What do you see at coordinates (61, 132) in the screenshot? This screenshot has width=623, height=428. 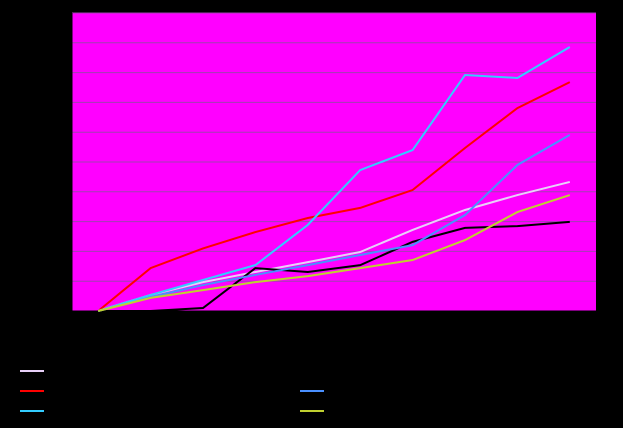 I see `y-tick-label: 6` at bounding box center [61, 132].